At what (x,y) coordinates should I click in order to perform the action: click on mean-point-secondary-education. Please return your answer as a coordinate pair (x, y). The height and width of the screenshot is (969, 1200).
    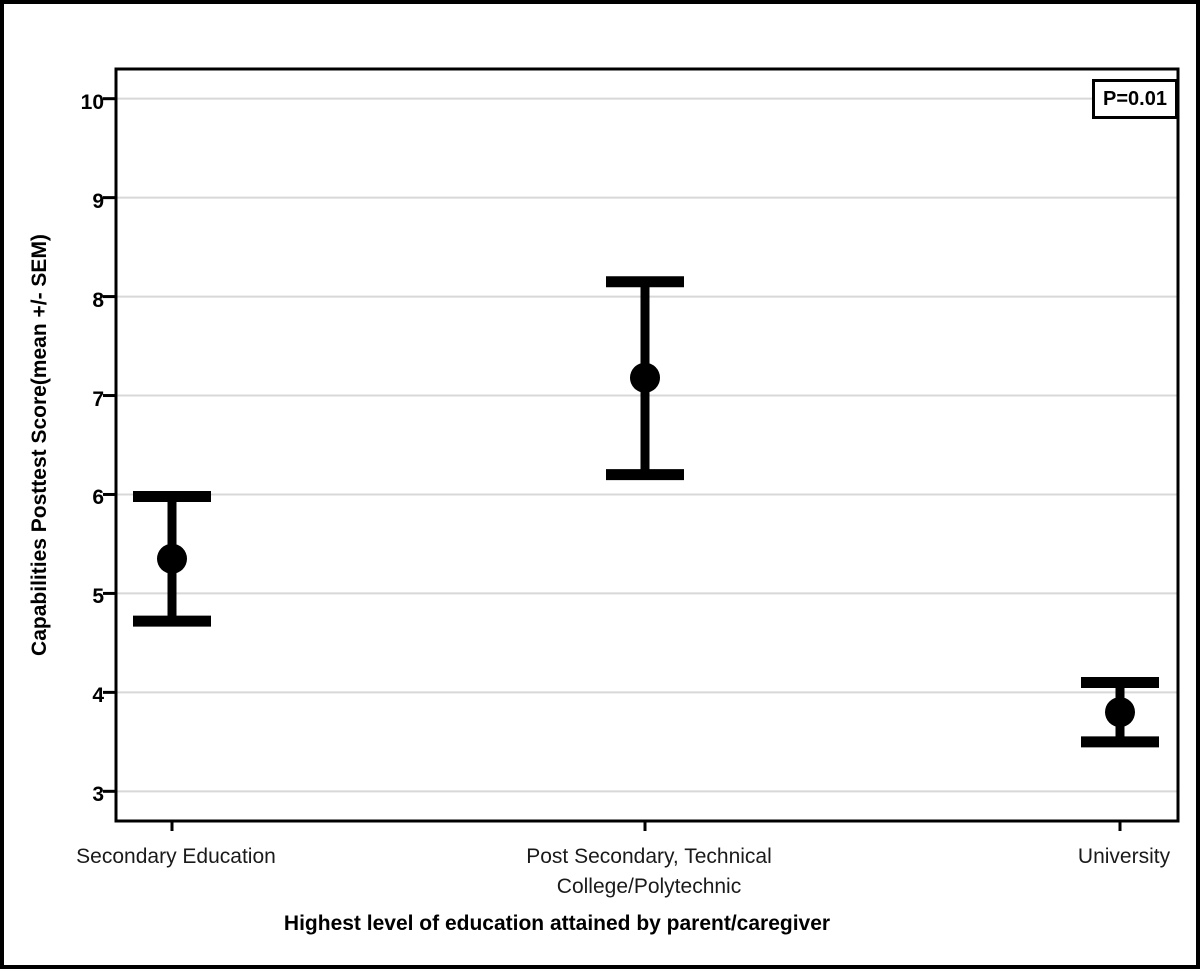
    Looking at the image, I should click on (172, 558).